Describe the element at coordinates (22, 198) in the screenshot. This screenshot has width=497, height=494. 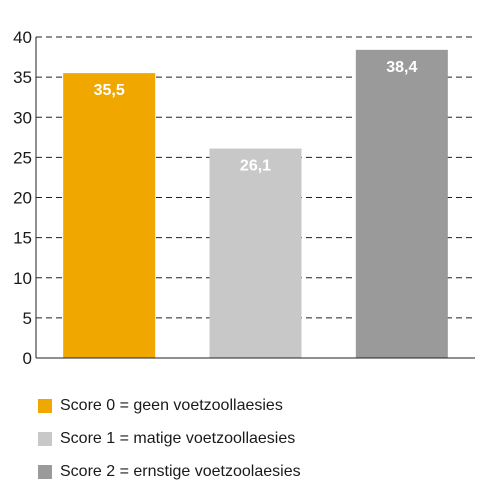
I see `y-tick-label-20: 20` at that location.